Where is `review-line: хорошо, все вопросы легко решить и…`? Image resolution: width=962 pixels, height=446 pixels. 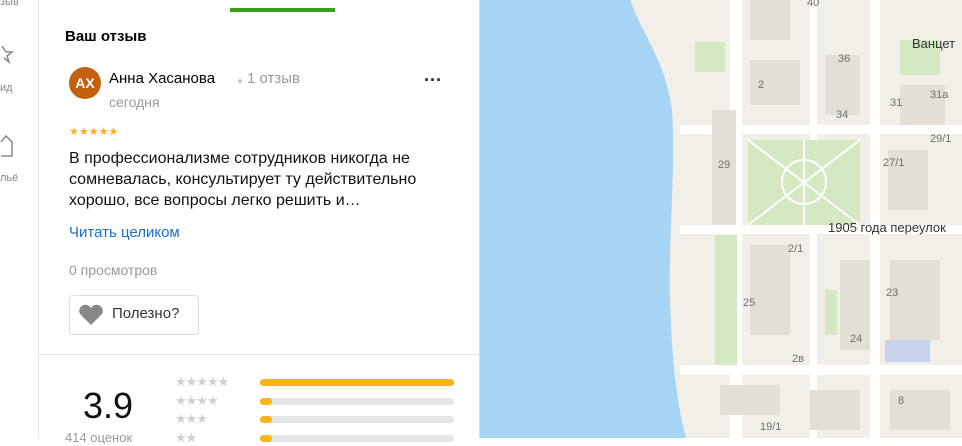
review-line: хорошо, все вопросы легко решить и… is located at coordinates (215, 200).